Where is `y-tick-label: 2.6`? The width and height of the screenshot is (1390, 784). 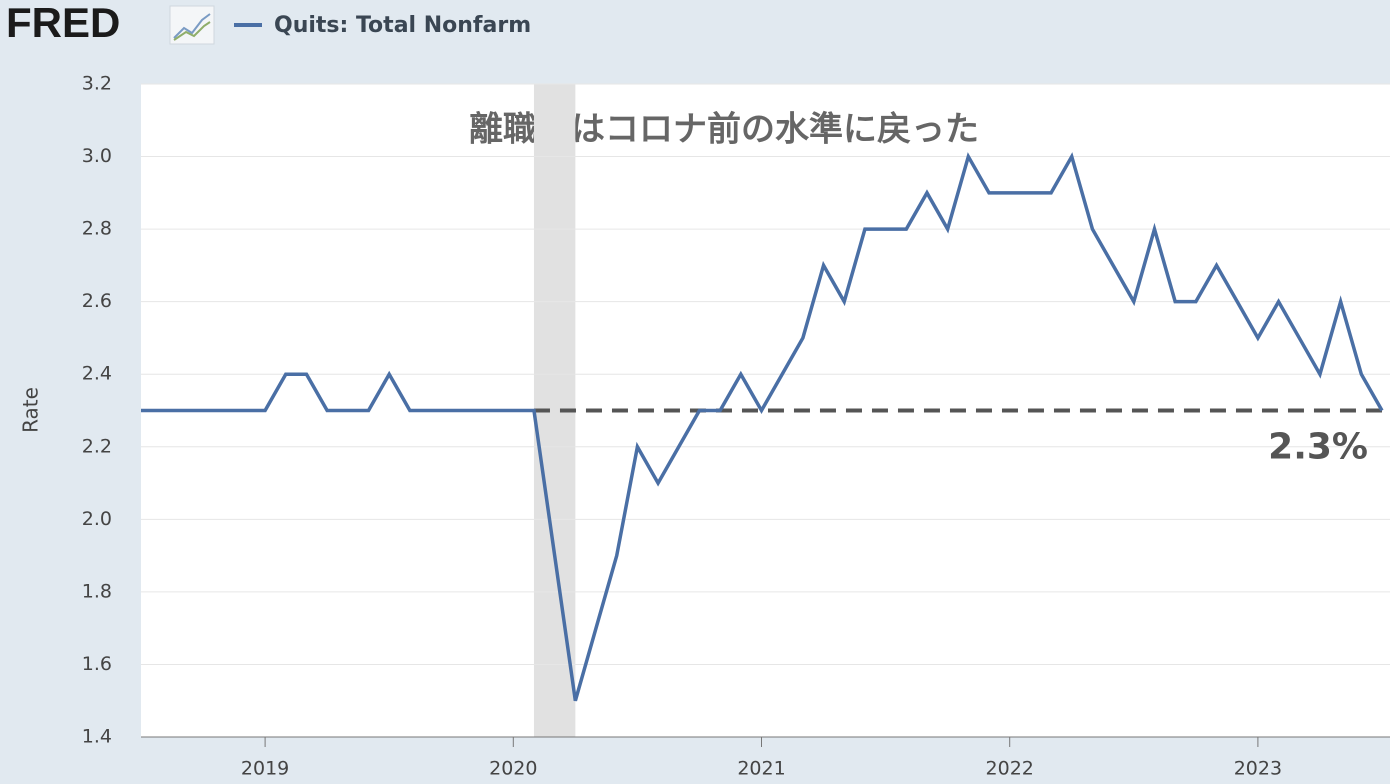 y-tick-label: 2.6 is located at coordinates (97, 301).